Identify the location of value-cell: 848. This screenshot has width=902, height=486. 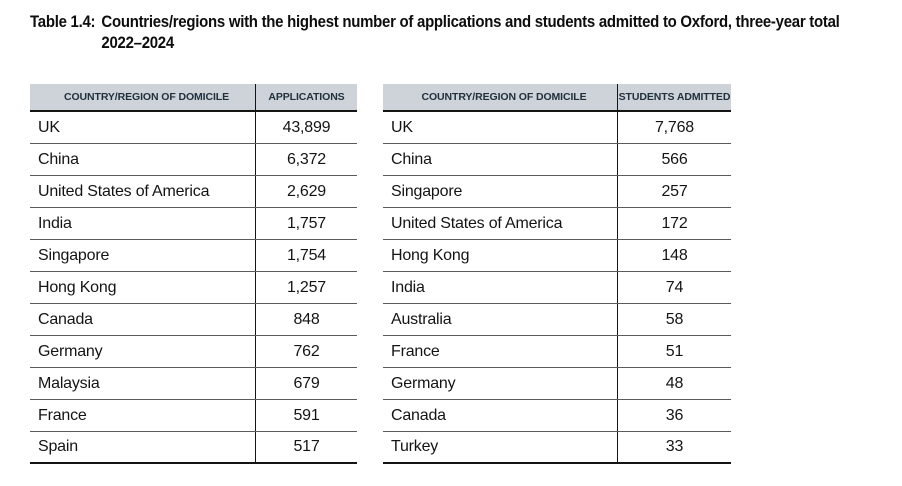
(306, 319).